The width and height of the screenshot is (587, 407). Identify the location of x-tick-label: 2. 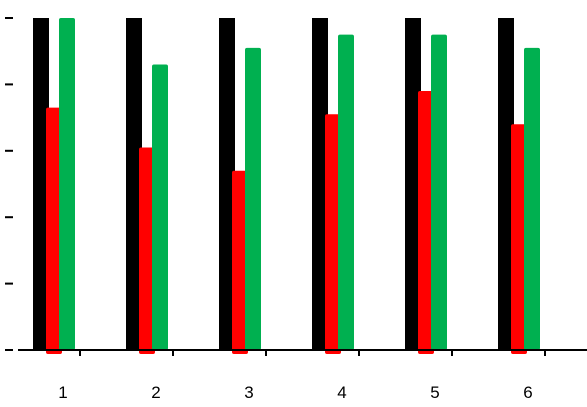
(155, 392).